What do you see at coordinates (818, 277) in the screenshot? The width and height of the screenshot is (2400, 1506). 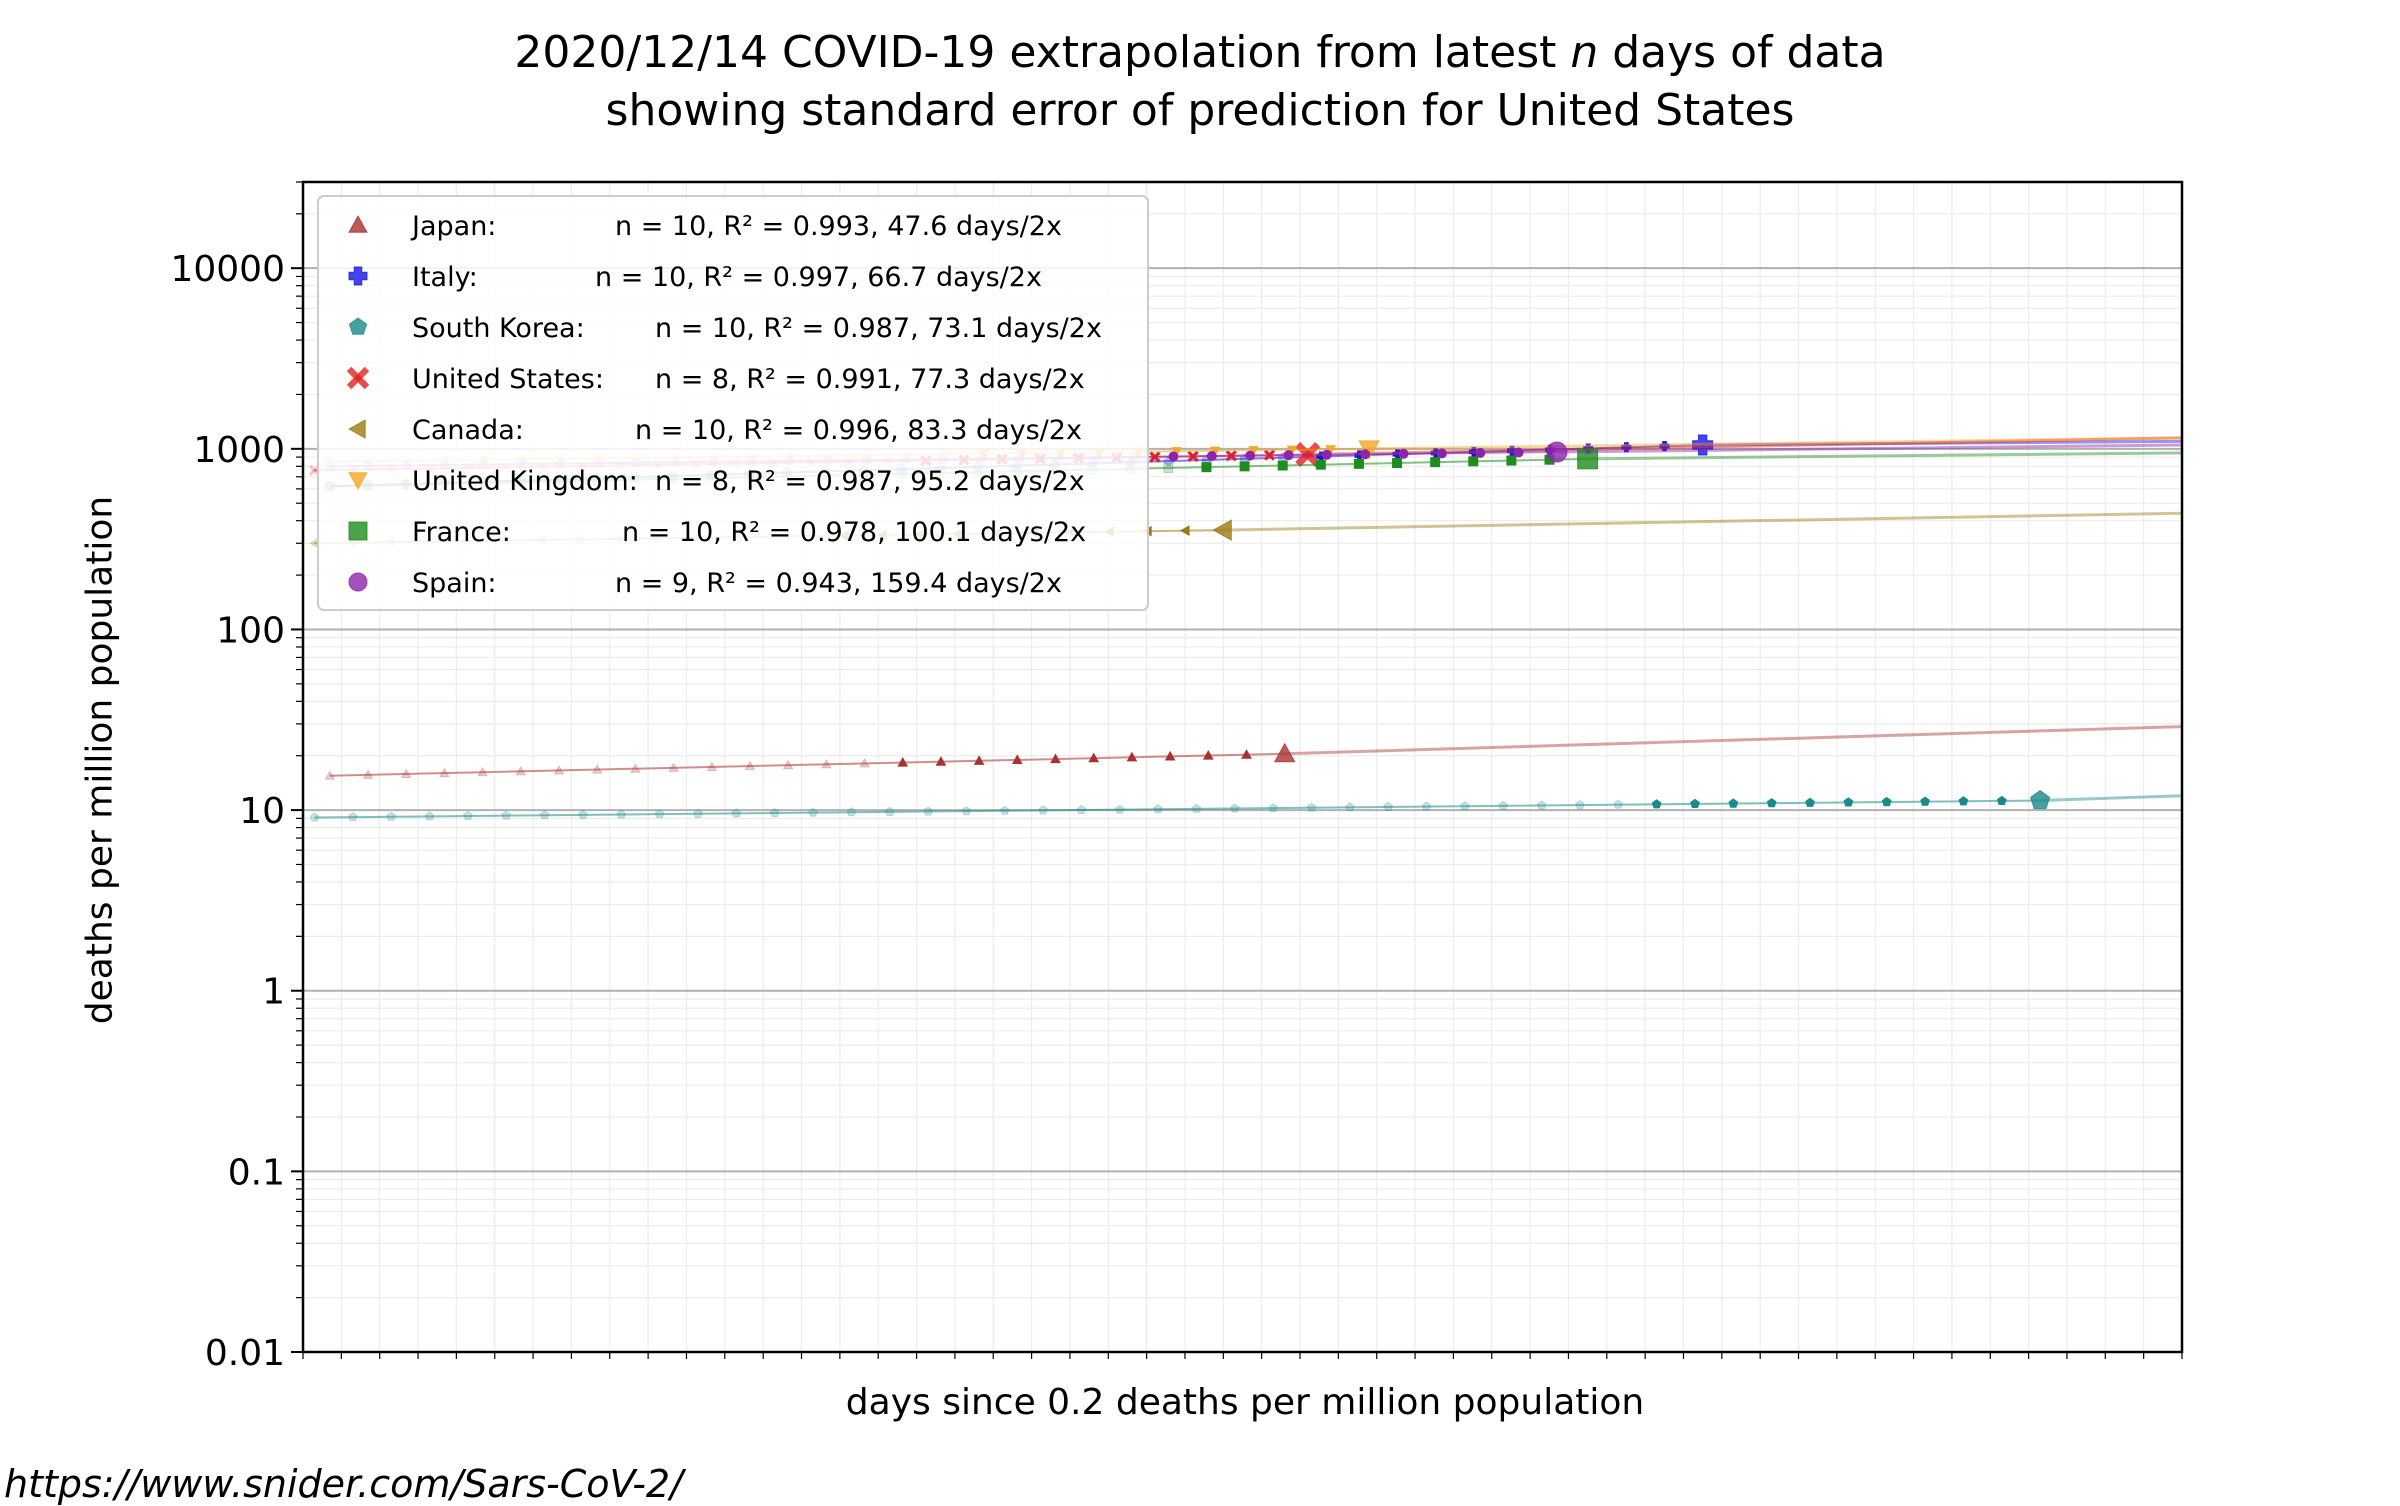 I see `legend-fit: n = 10, R² = 0.997, 66.7 days/2x` at bounding box center [818, 277].